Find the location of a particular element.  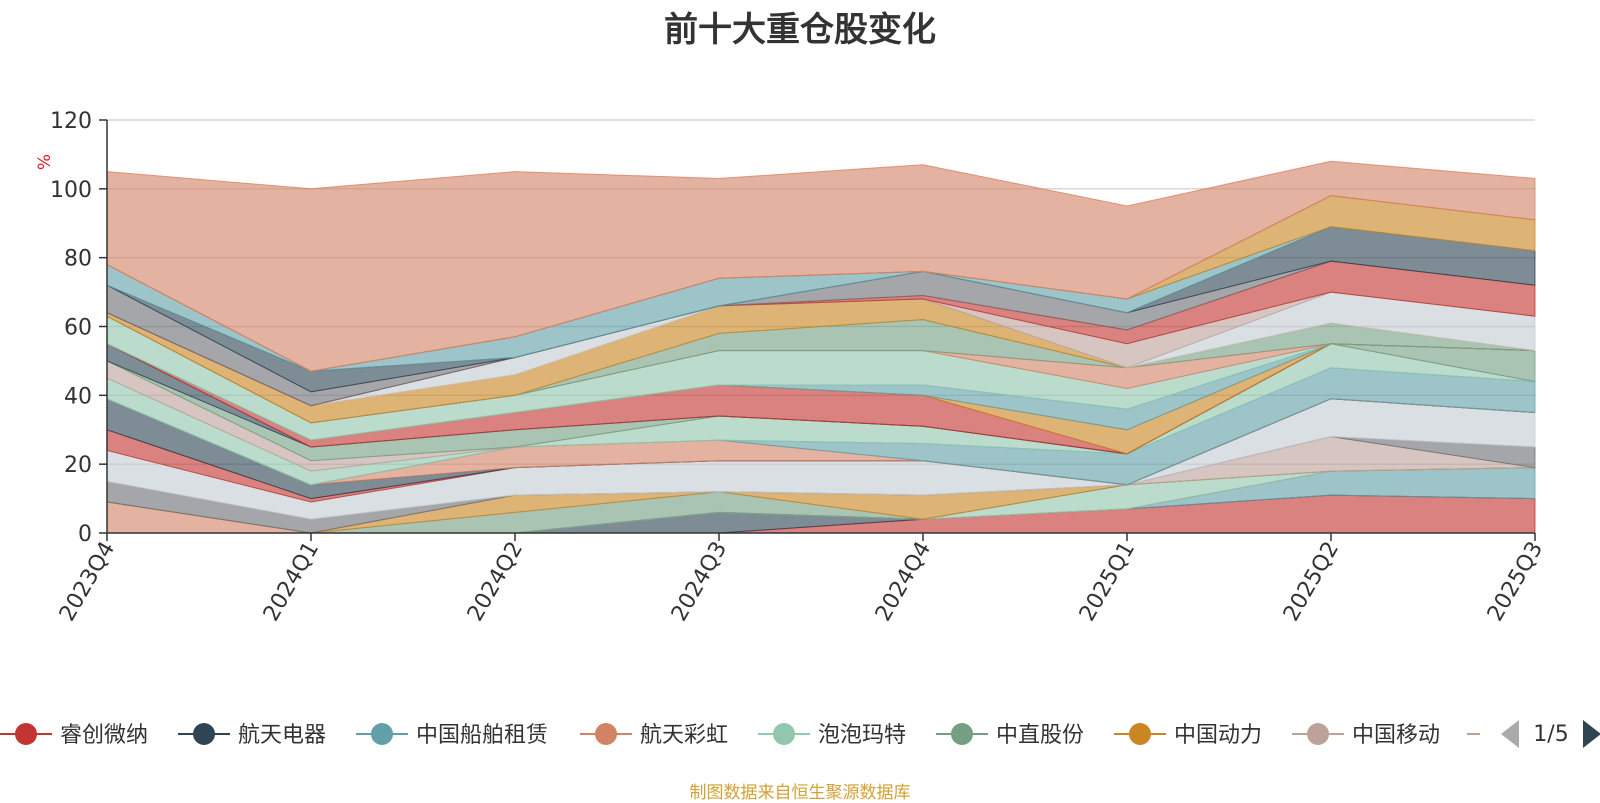

y-tick-label: 60 is located at coordinates (78, 328).